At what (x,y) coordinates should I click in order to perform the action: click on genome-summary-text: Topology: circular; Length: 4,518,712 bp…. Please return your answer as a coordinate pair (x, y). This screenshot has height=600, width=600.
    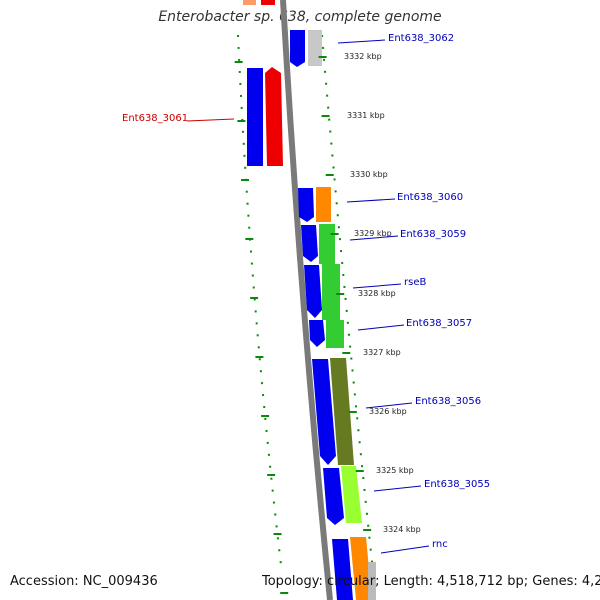
    Looking at the image, I should click on (431, 581).